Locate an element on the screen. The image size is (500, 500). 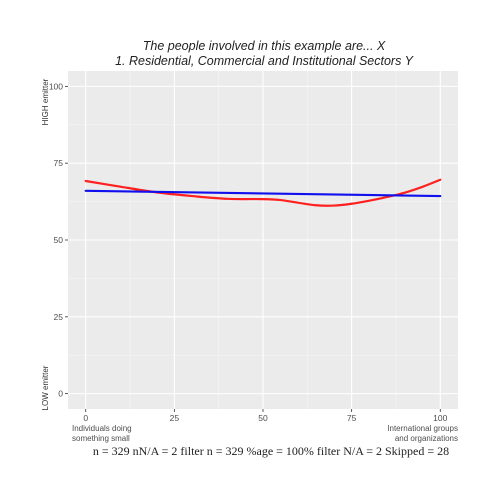
x-tick-label: 25 is located at coordinates (175, 418).